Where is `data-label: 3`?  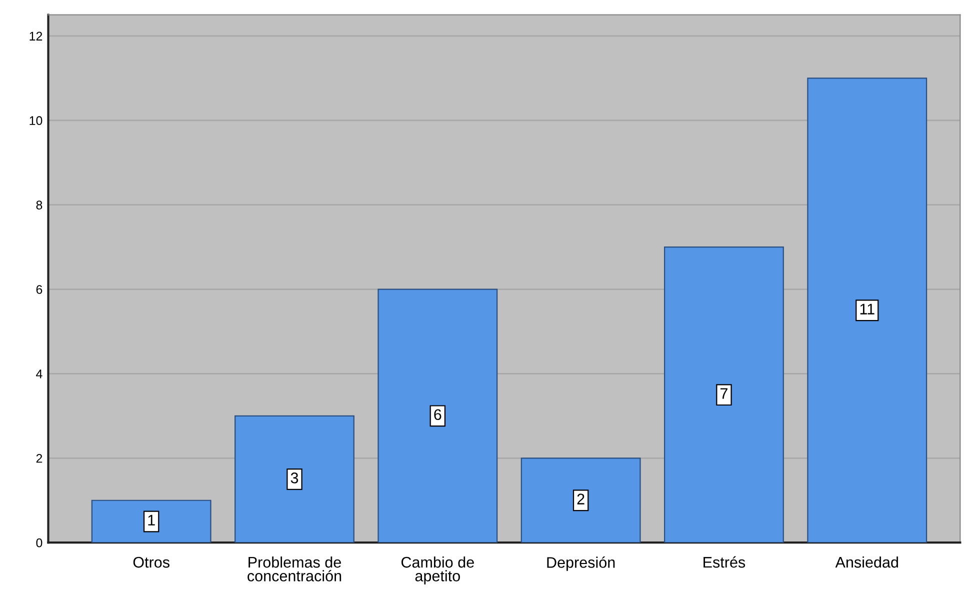
data-label: 3 is located at coordinates (294, 478).